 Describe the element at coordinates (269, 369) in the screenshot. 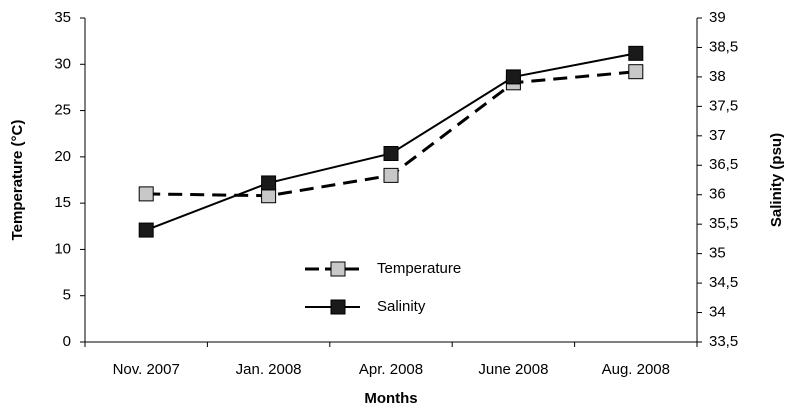

I see `x-tick-label: Jan. 2008` at that location.